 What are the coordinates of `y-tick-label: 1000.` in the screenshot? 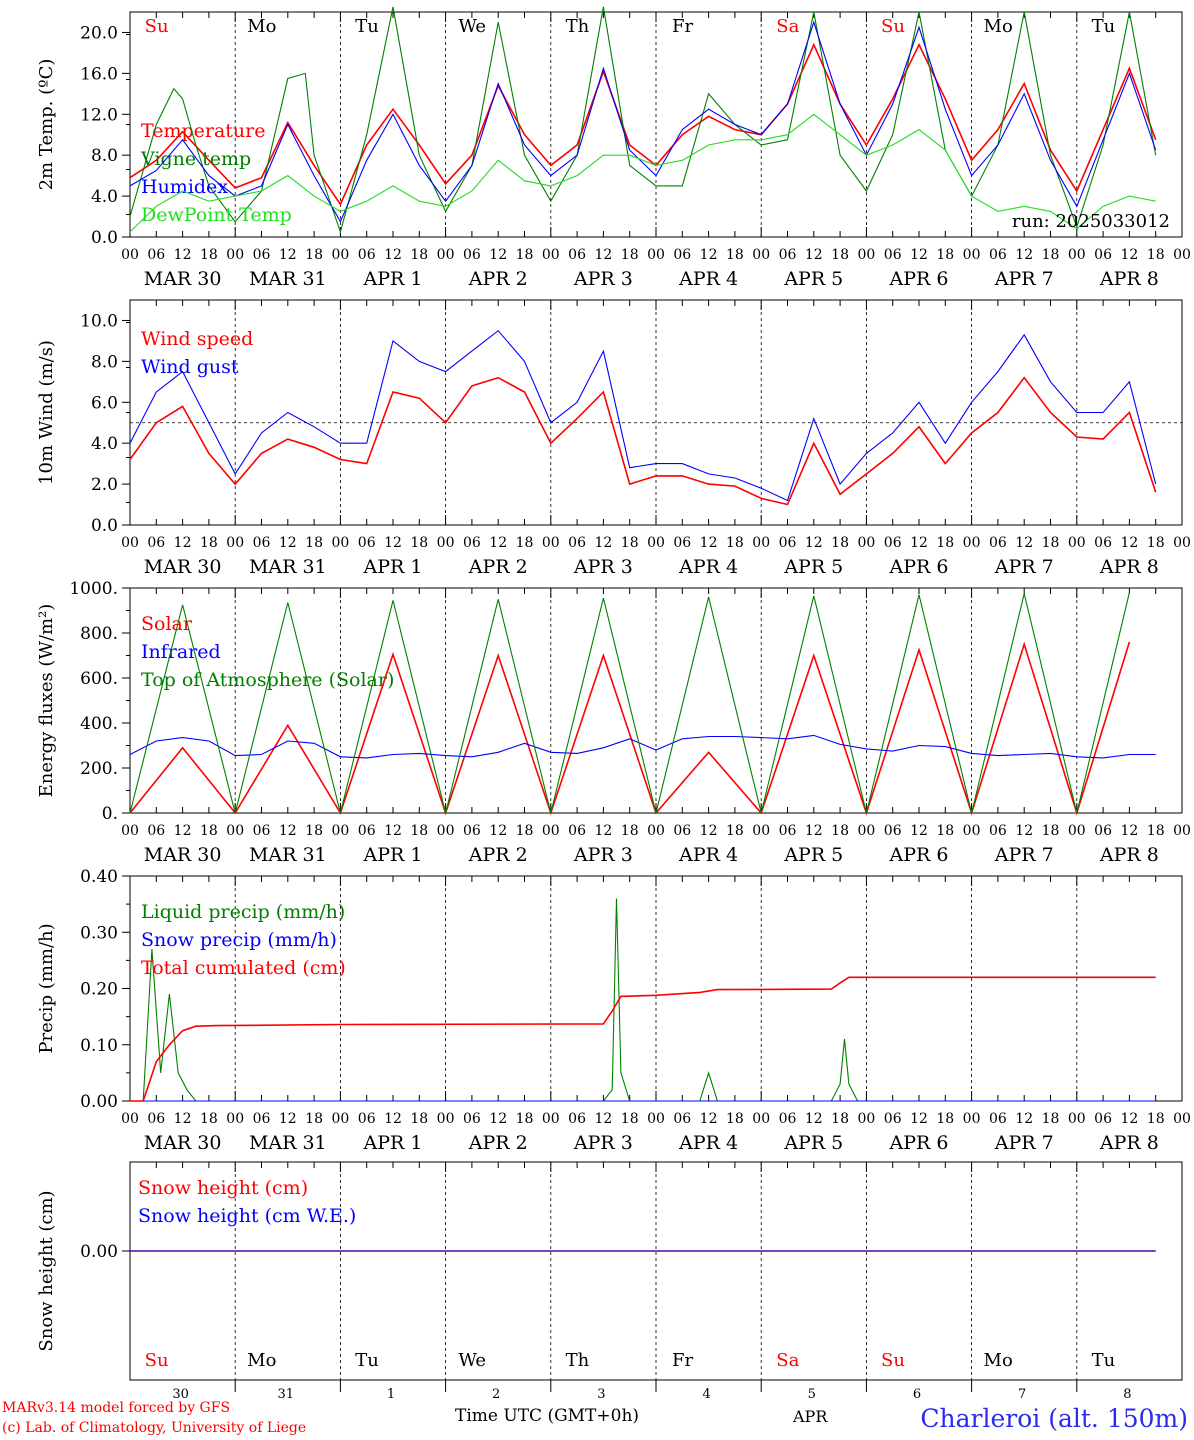 It's located at (93, 589).